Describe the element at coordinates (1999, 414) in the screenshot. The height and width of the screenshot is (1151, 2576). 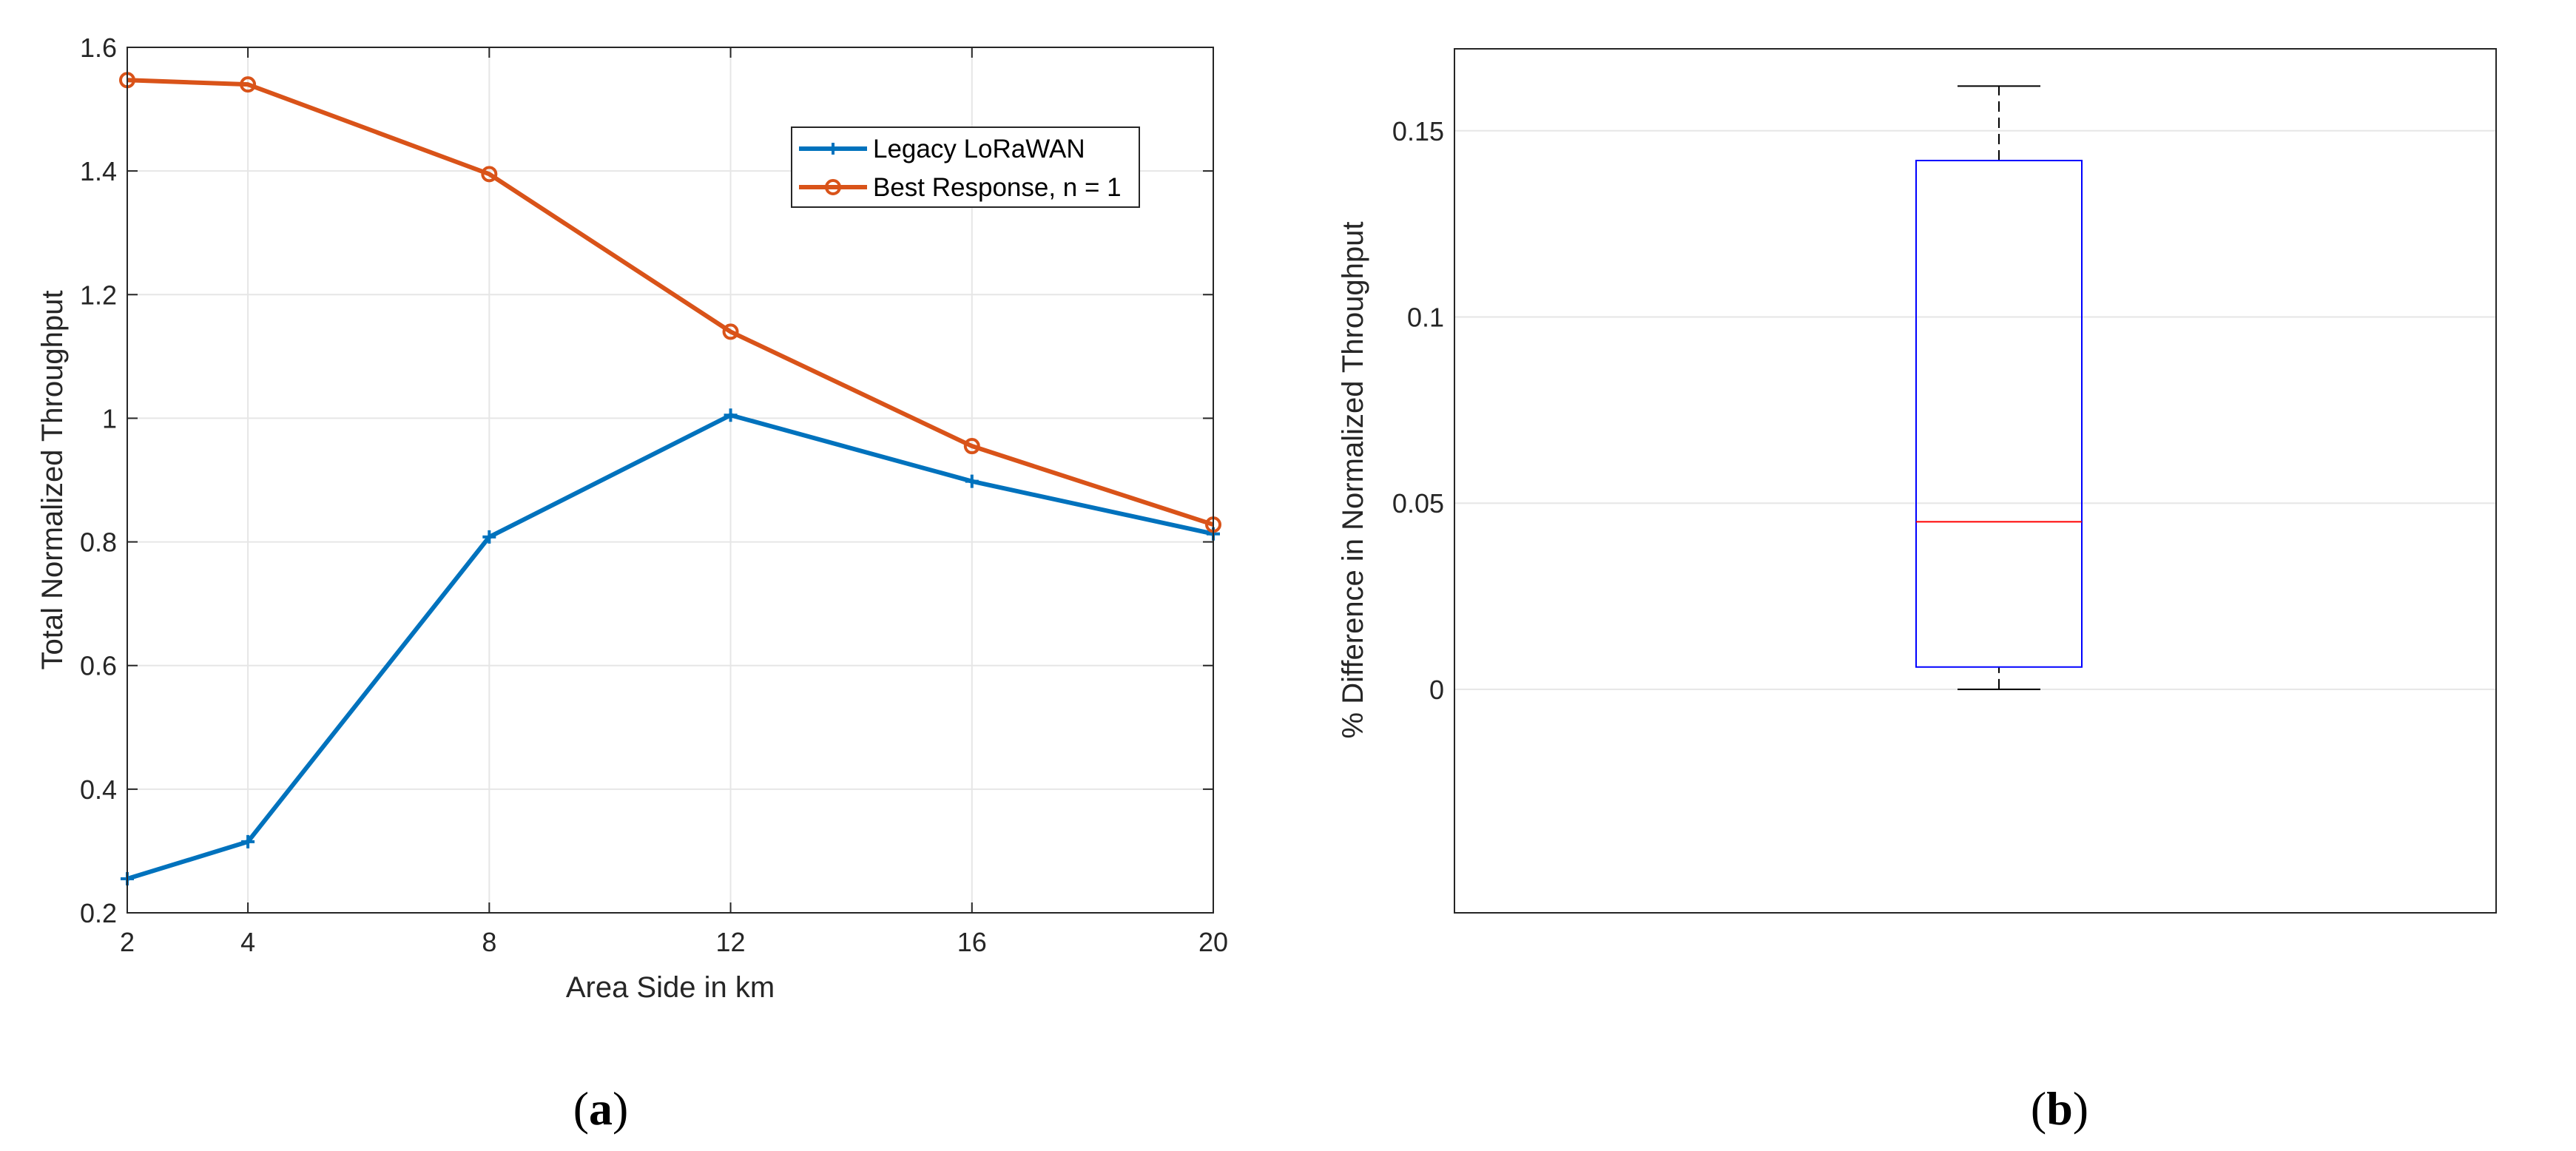
I see `iqr-box` at that location.